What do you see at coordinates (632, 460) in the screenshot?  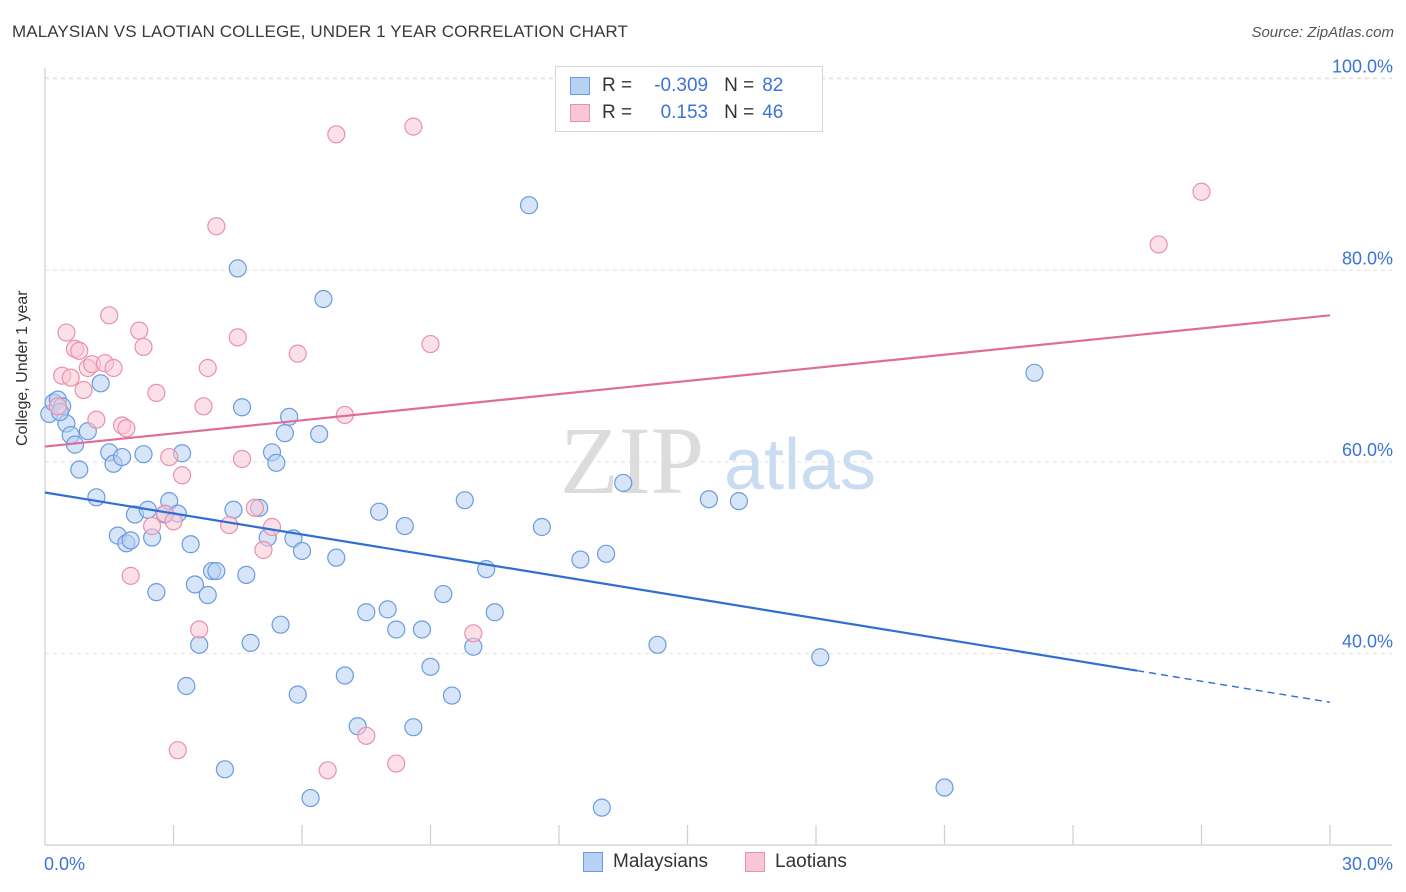 I see `watermark-zip: ZIP` at bounding box center [632, 460].